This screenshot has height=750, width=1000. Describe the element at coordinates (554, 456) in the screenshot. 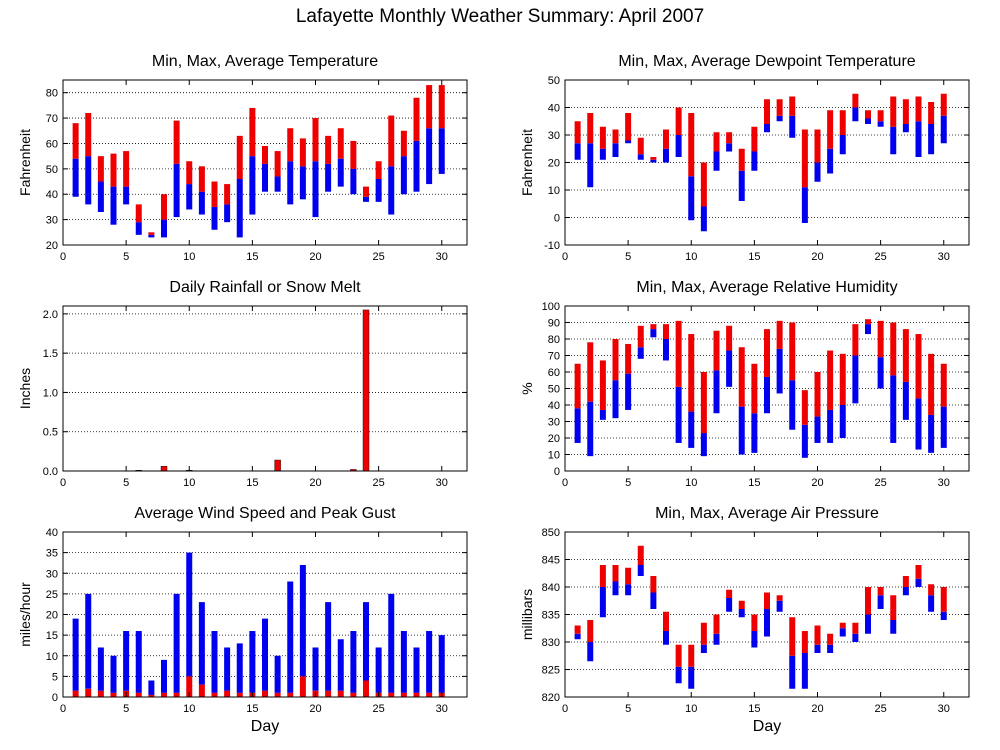

I see `y-tick-label: 10` at that location.